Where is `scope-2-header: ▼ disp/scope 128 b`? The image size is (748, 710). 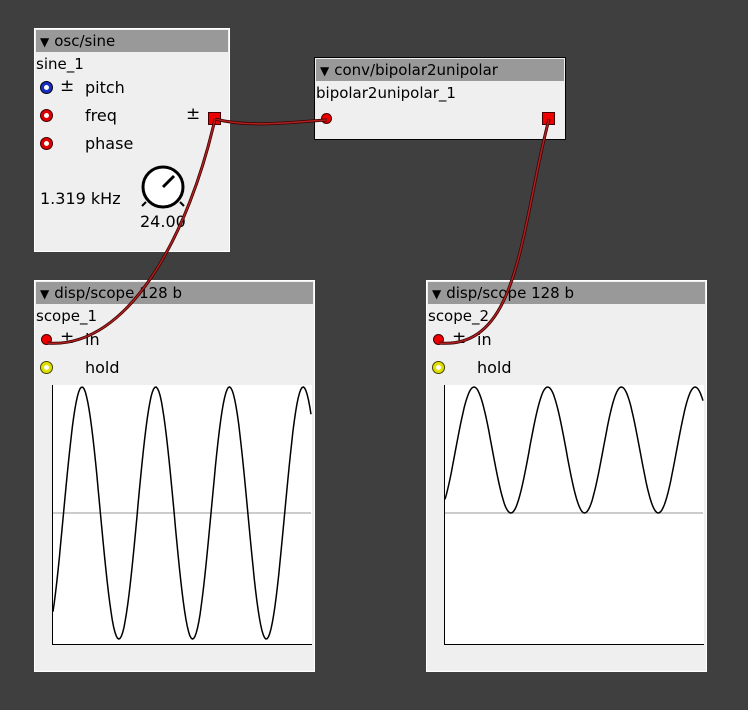 scope-2-header: ▼ disp/scope 128 b is located at coordinates (566, 293).